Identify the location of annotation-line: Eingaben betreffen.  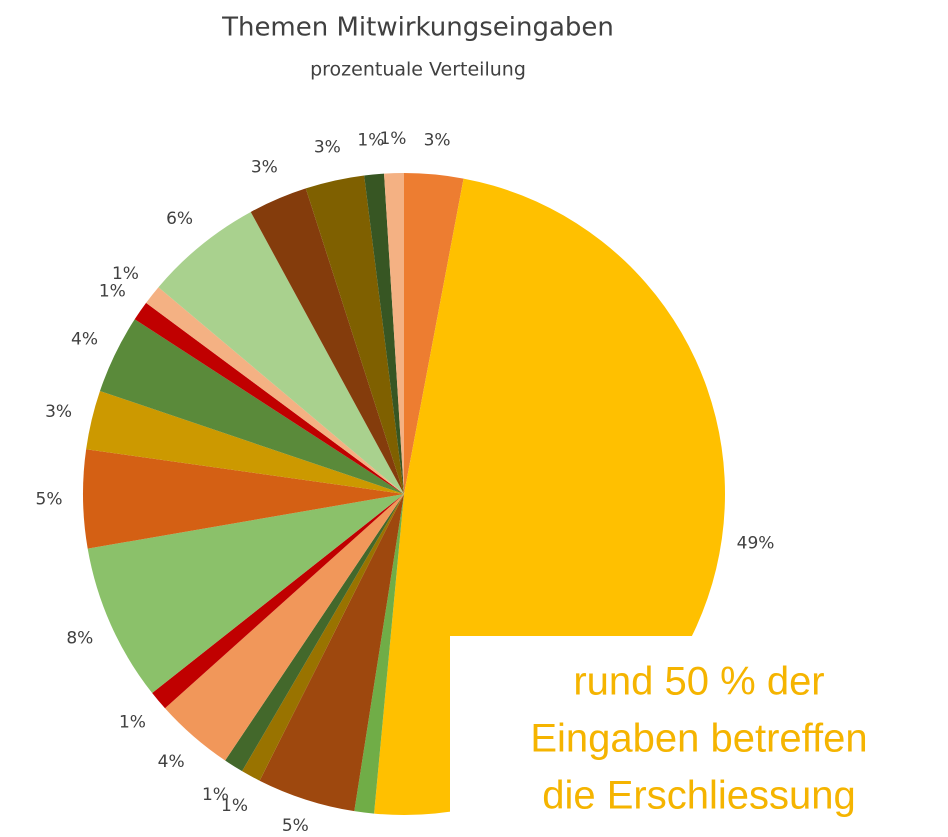
(698, 739).